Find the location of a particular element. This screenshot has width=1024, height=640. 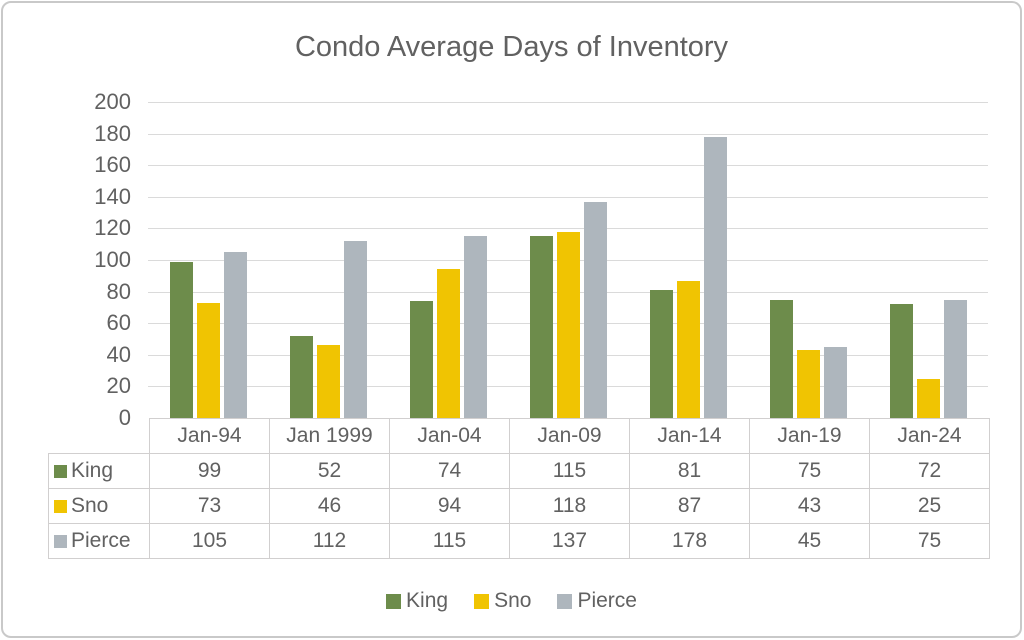

x-axis-category-label: Jan-04 is located at coordinates (449, 436).